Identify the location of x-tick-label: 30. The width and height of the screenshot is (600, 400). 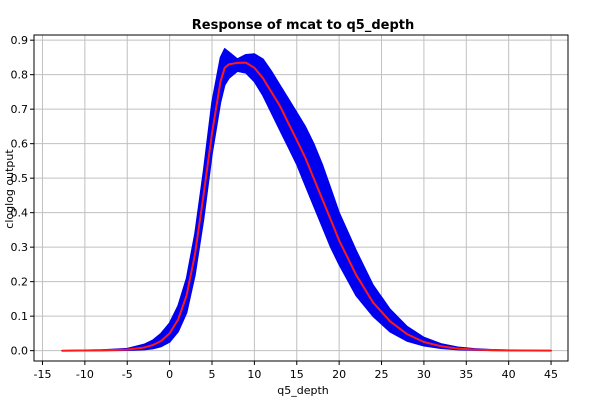
(424, 374).